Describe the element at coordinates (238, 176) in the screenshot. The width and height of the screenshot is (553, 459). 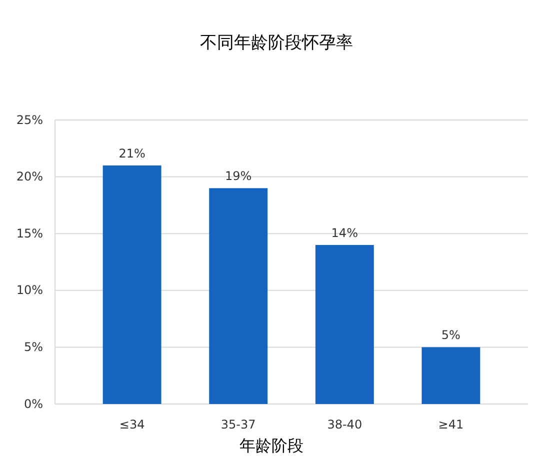
I see `data-label: 19%` at that location.